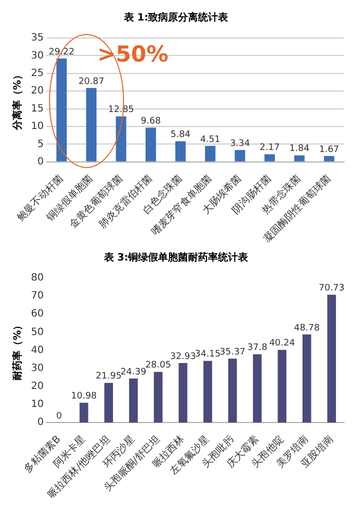 The image size is (360, 514). What do you see at coordinates (176, 258) in the screenshot?
I see `chart-title: 表 3:铜绿假单胞菌耐药率统计表` at bounding box center [176, 258].